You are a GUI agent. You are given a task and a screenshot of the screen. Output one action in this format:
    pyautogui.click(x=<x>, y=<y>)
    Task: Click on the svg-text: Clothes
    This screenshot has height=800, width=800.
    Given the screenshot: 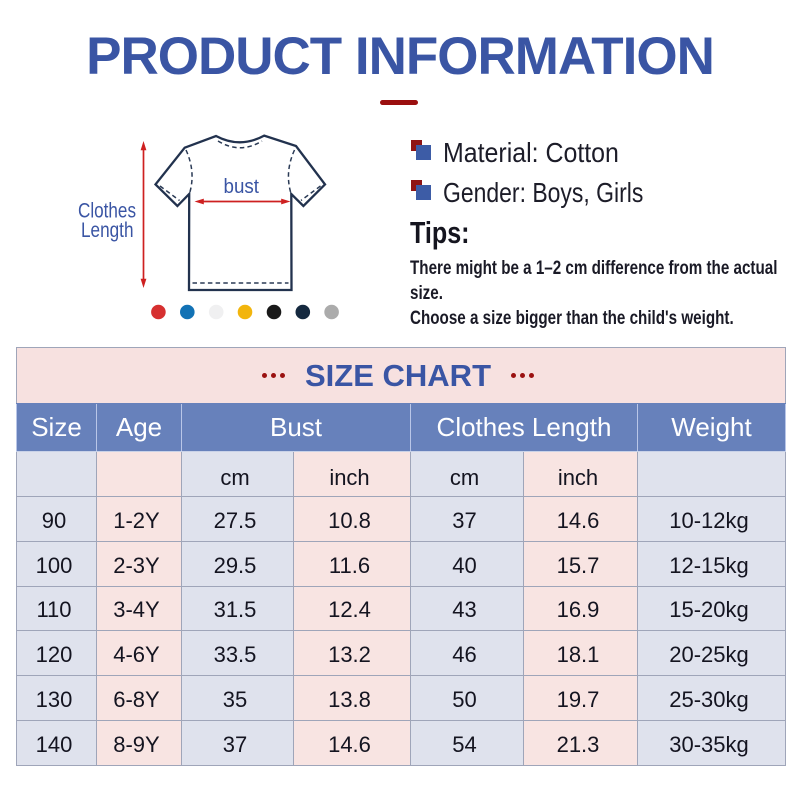 What is the action you would take?
    pyautogui.click(x=107, y=211)
    